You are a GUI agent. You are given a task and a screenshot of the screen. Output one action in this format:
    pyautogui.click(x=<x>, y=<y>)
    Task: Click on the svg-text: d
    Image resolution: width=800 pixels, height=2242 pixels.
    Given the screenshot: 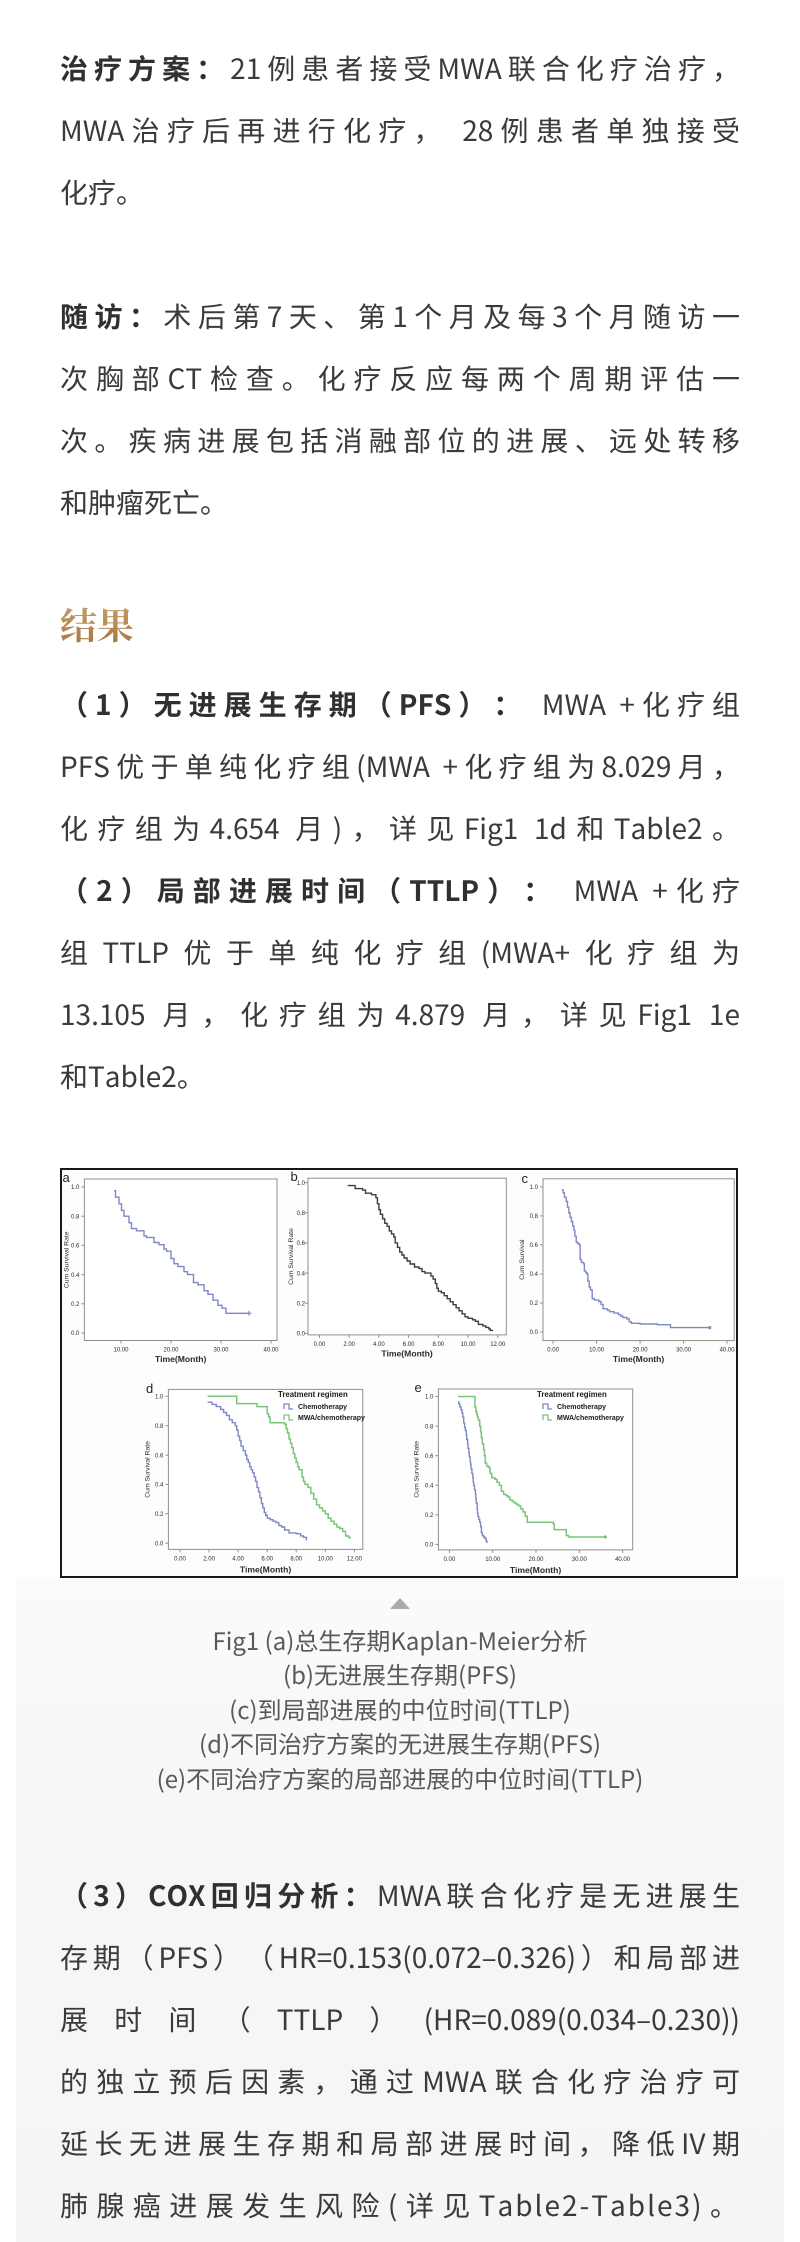 What is the action you would take?
    pyautogui.click(x=149, y=1388)
    